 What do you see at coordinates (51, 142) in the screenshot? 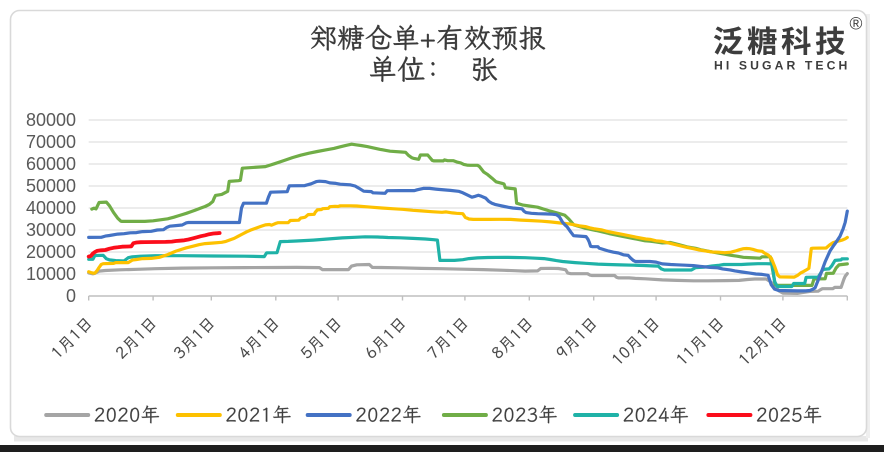
I see `svg-text: 70000` at bounding box center [51, 142].